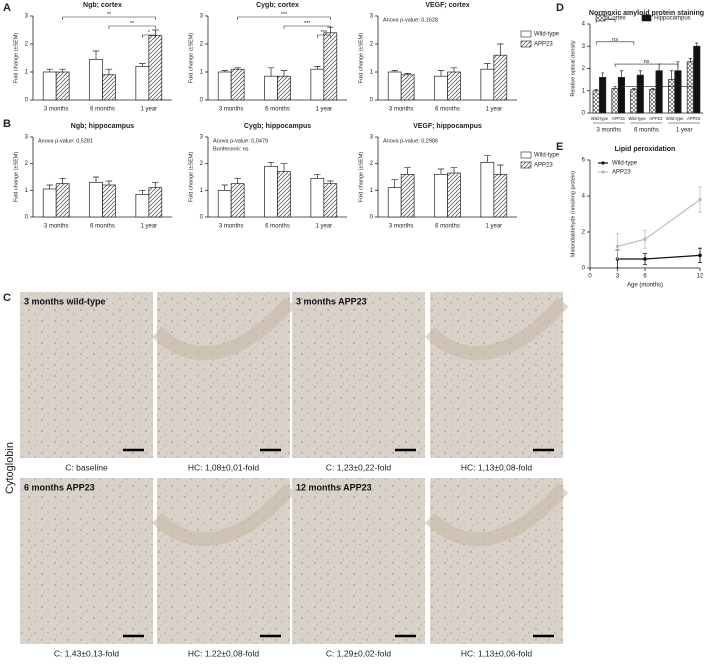 The height and width of the screenshot is (670, 709). I want to click on annotation: Anova p-value: 0,1628, so click(410, 20).